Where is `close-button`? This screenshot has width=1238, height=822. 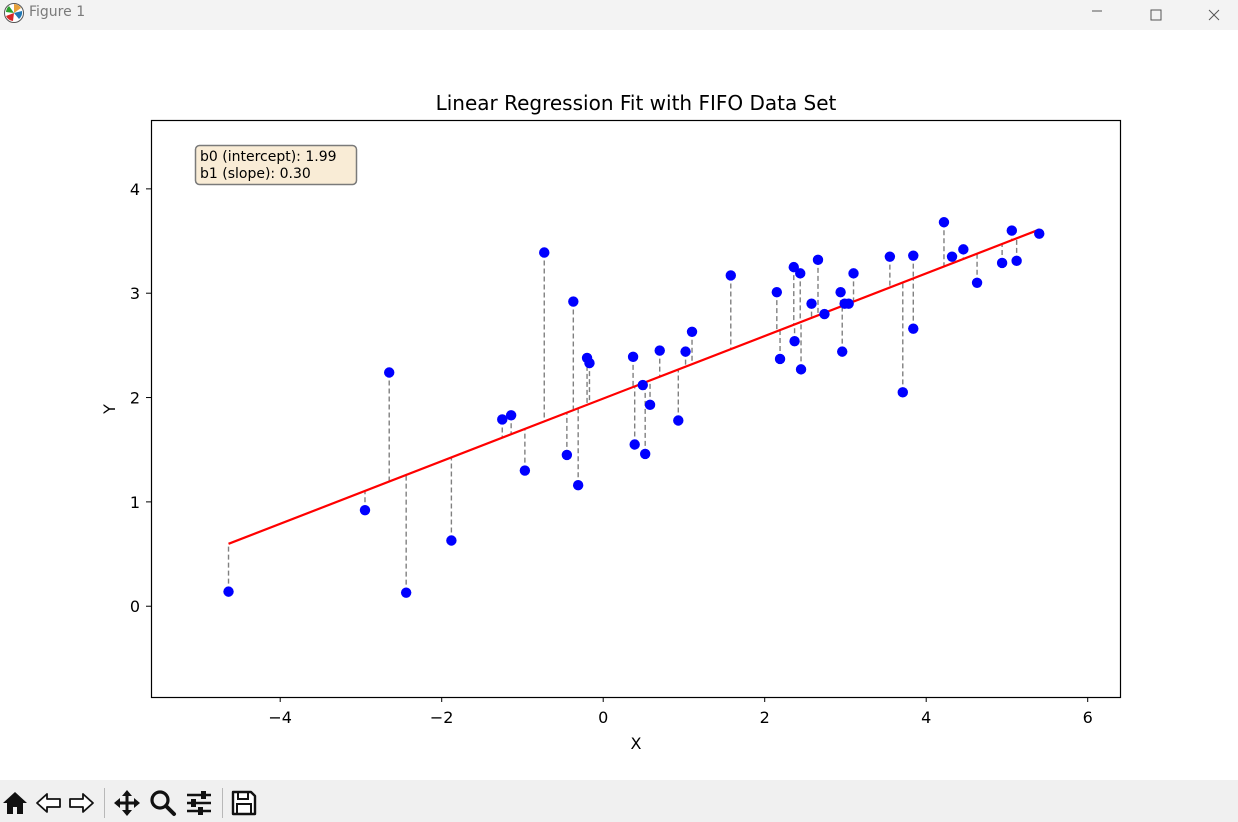 close-button is located at coordinates (1214, 15).